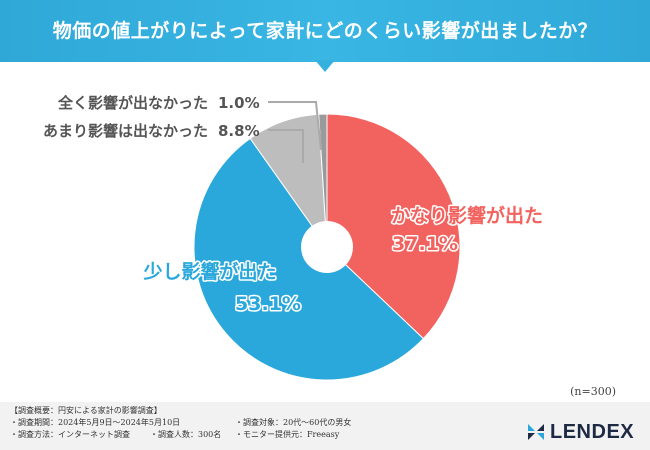 The image size is (650, 450). Describe the element at coordinates (325, 66) in the screenshot. I see `header-pointer` at that location.